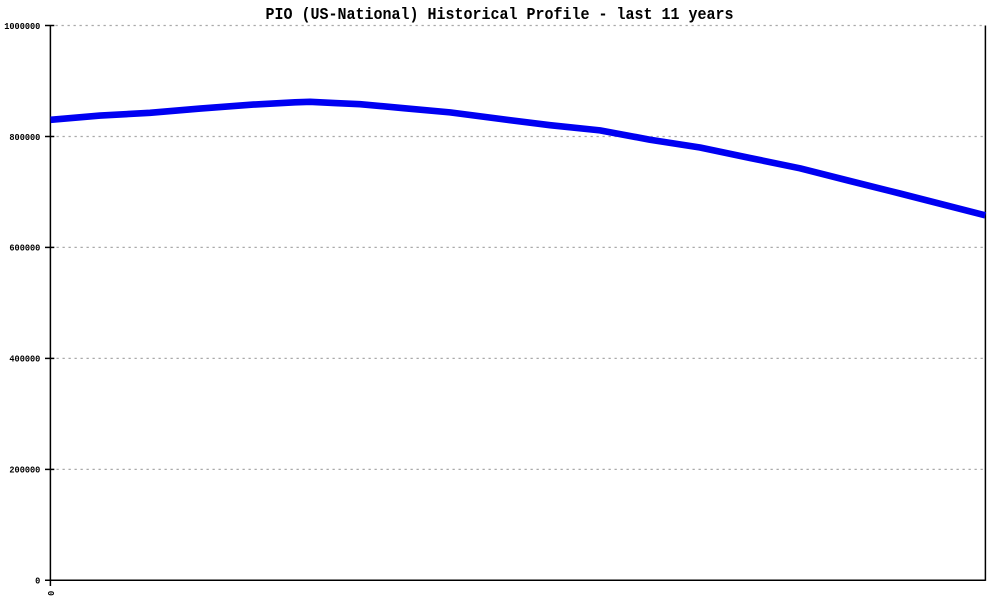 The image size is (1000, 605). What do you see at coordinates (24, 471) in the screenshot?
I see `svg-text: 200000` at bounding box center [24, 471].